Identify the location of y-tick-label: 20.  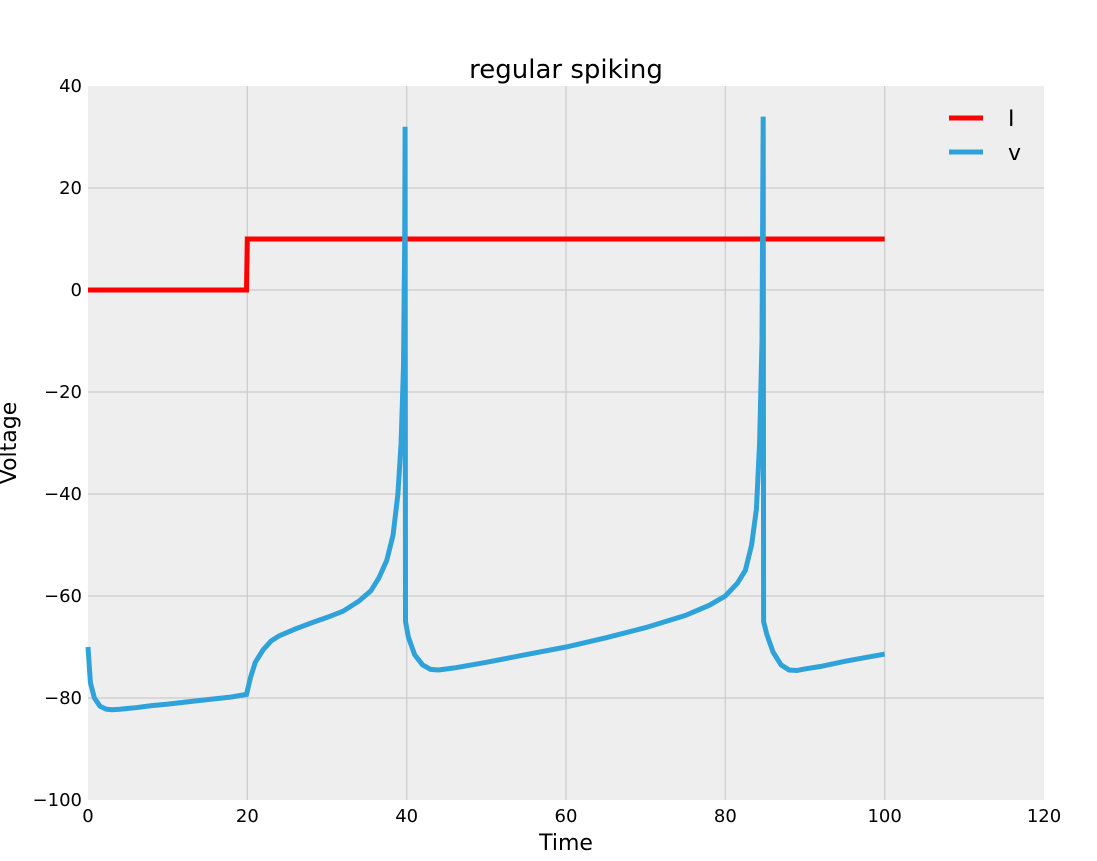
(70, 188).